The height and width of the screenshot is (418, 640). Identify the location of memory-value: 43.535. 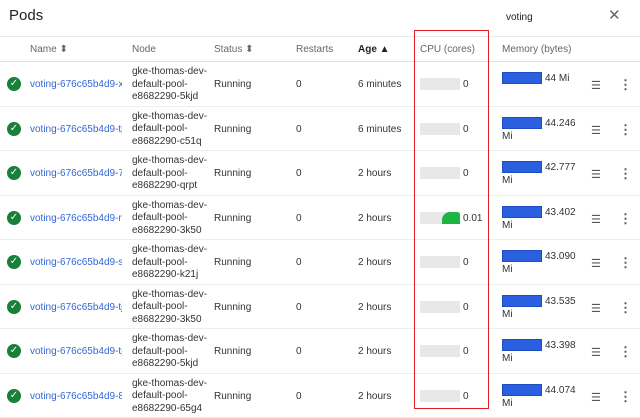
(570, 301).